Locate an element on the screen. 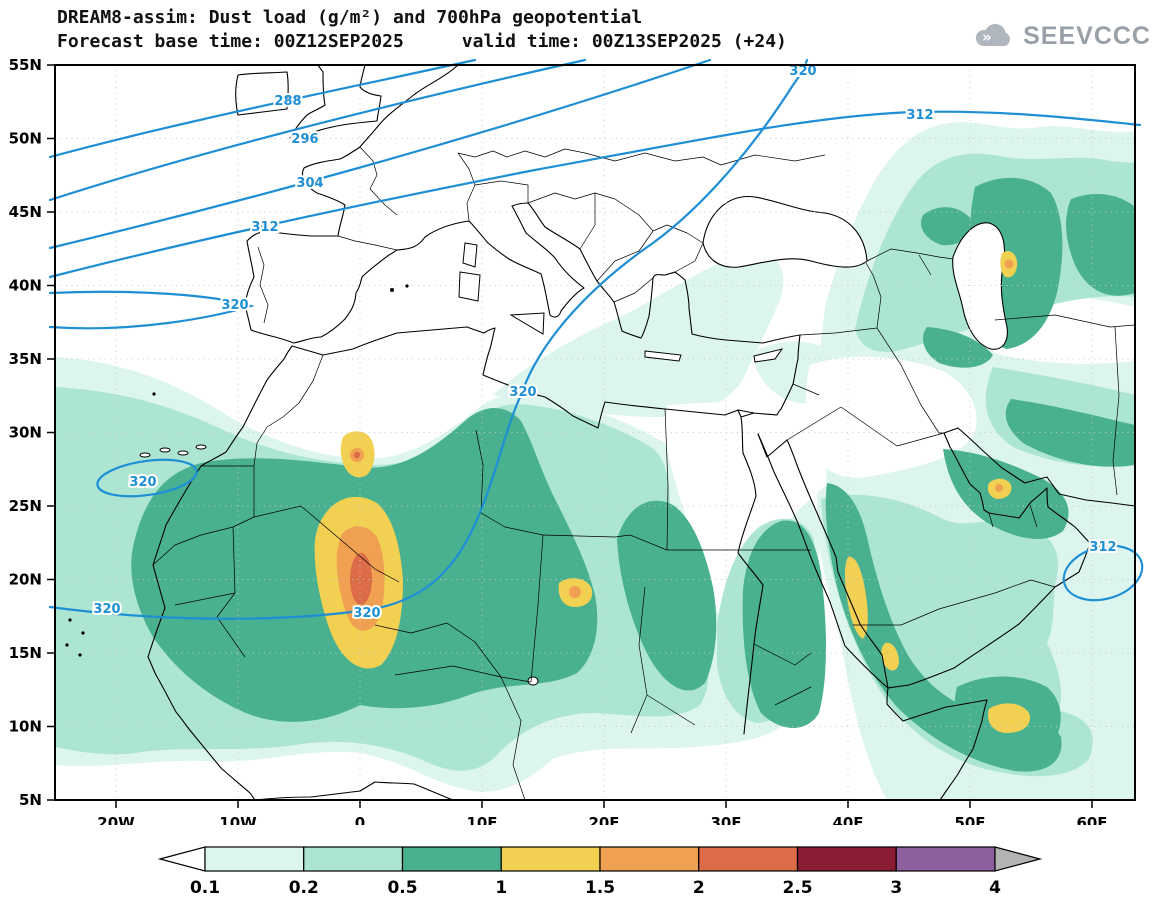  black-sea is located at coordinates (785, 232).